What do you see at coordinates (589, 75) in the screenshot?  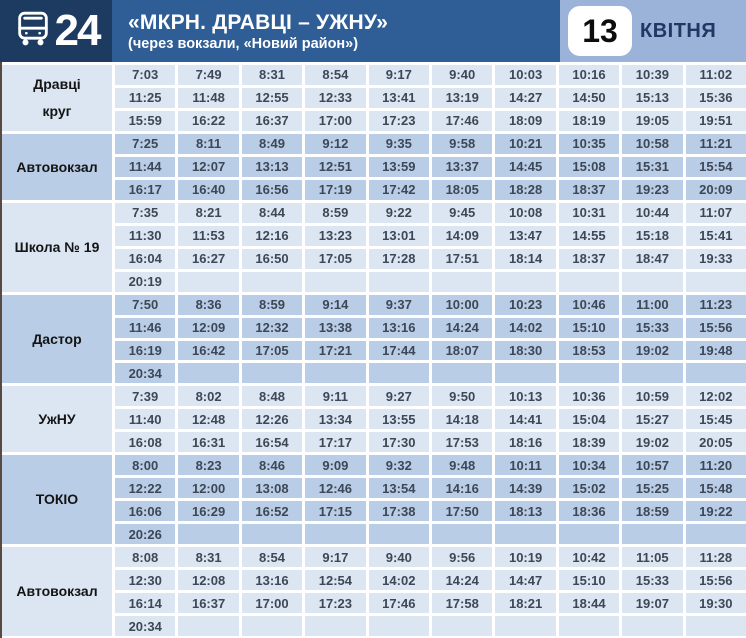 I see `time-cell: 10:16` at bounding box center [589, 75].